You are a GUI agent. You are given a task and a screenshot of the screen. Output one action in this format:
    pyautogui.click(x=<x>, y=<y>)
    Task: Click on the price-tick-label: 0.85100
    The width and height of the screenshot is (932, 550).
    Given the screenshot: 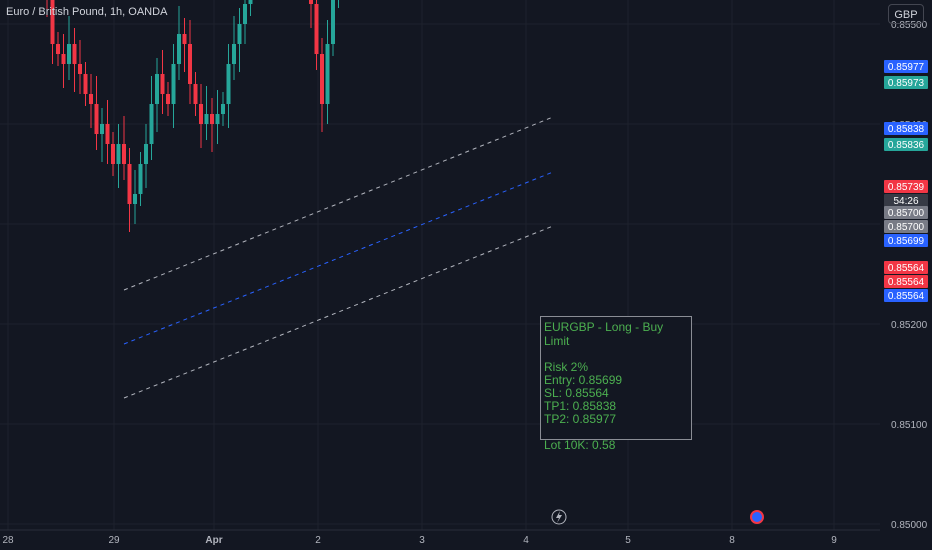 What is the action you would take?
    pyautogui.click(x=909, y=425)
    